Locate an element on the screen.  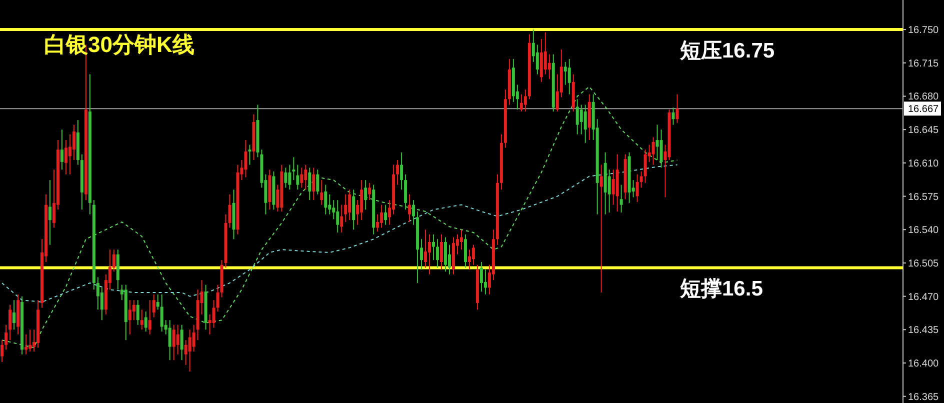
ref-line-label: 短压16.75 is located at coordinates (727, 51).